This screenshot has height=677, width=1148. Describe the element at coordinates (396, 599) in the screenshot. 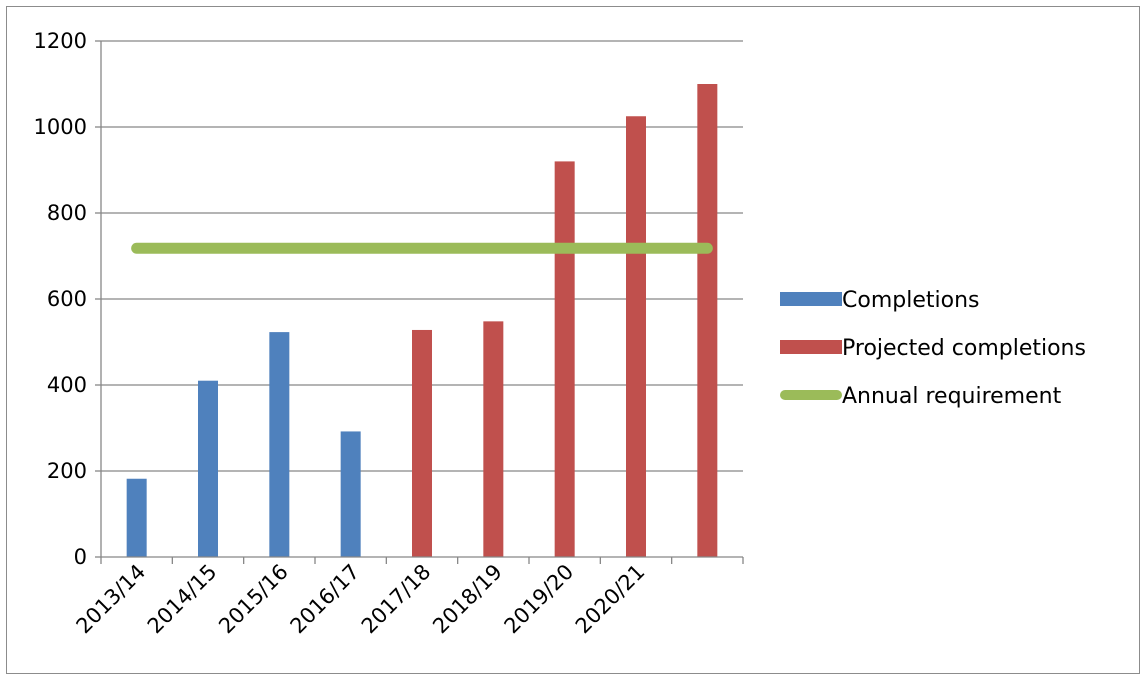

I see `x-tick-label: 2017/18` at that location.